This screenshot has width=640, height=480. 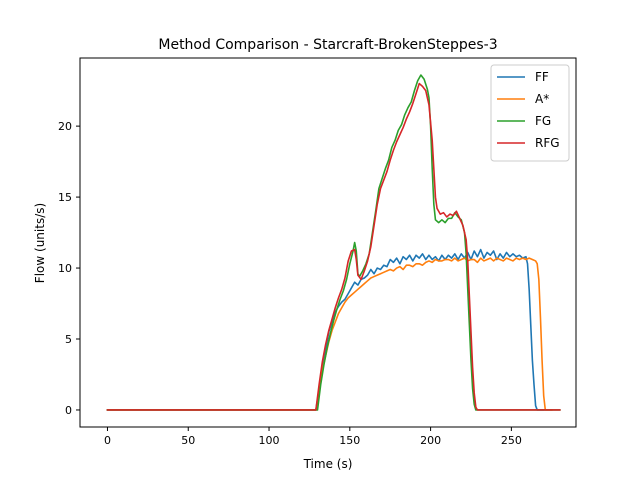 I want to click on legend-box, so click(x=530, y=113).